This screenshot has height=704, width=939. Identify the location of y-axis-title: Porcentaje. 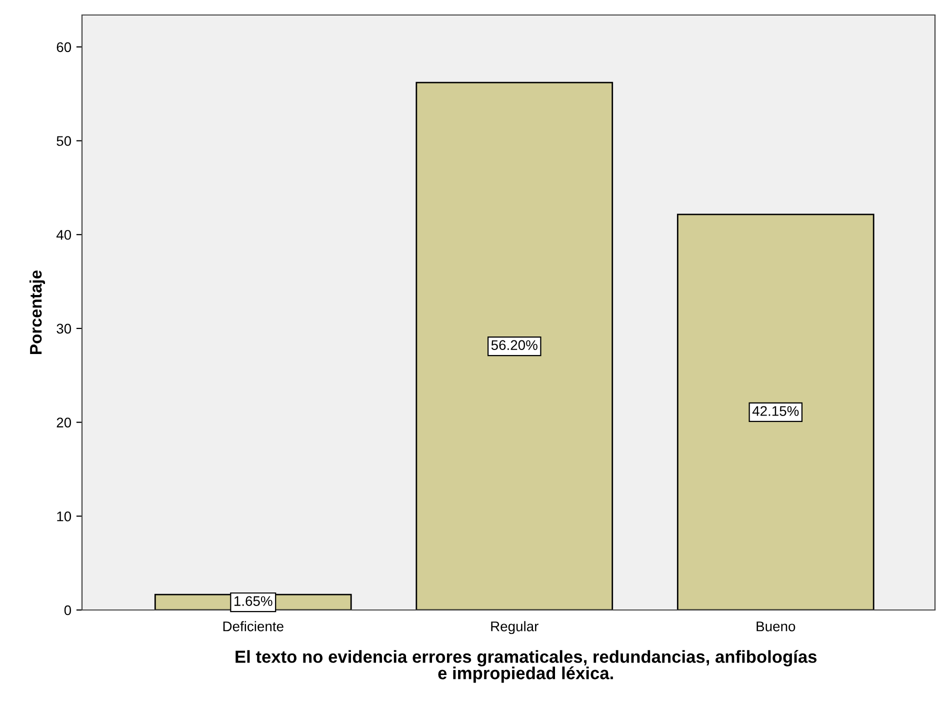
(37, 312).